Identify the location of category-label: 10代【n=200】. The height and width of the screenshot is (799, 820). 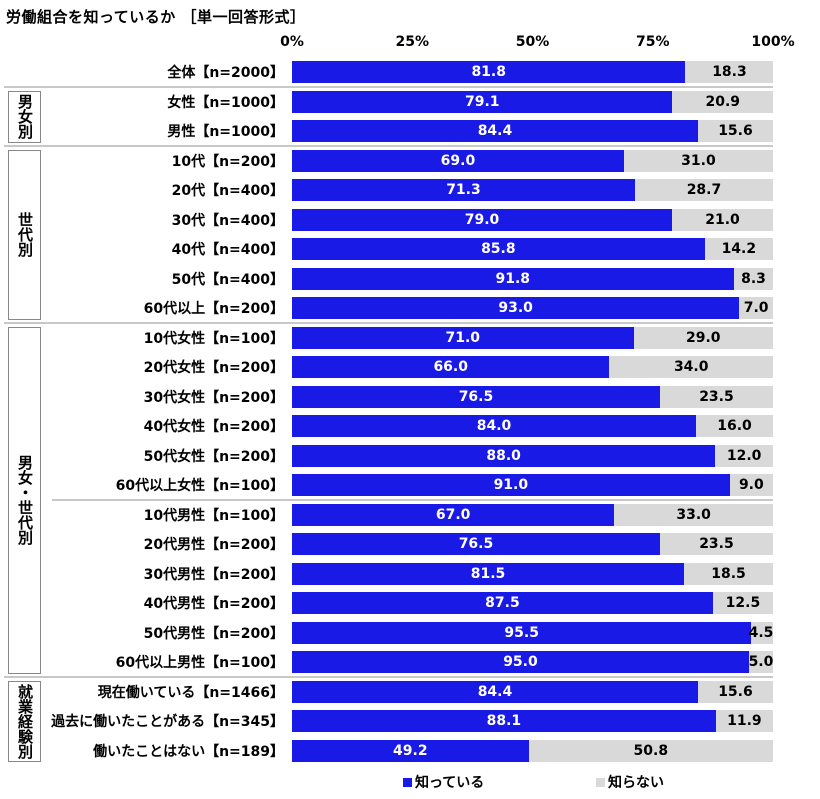
(227, 161).